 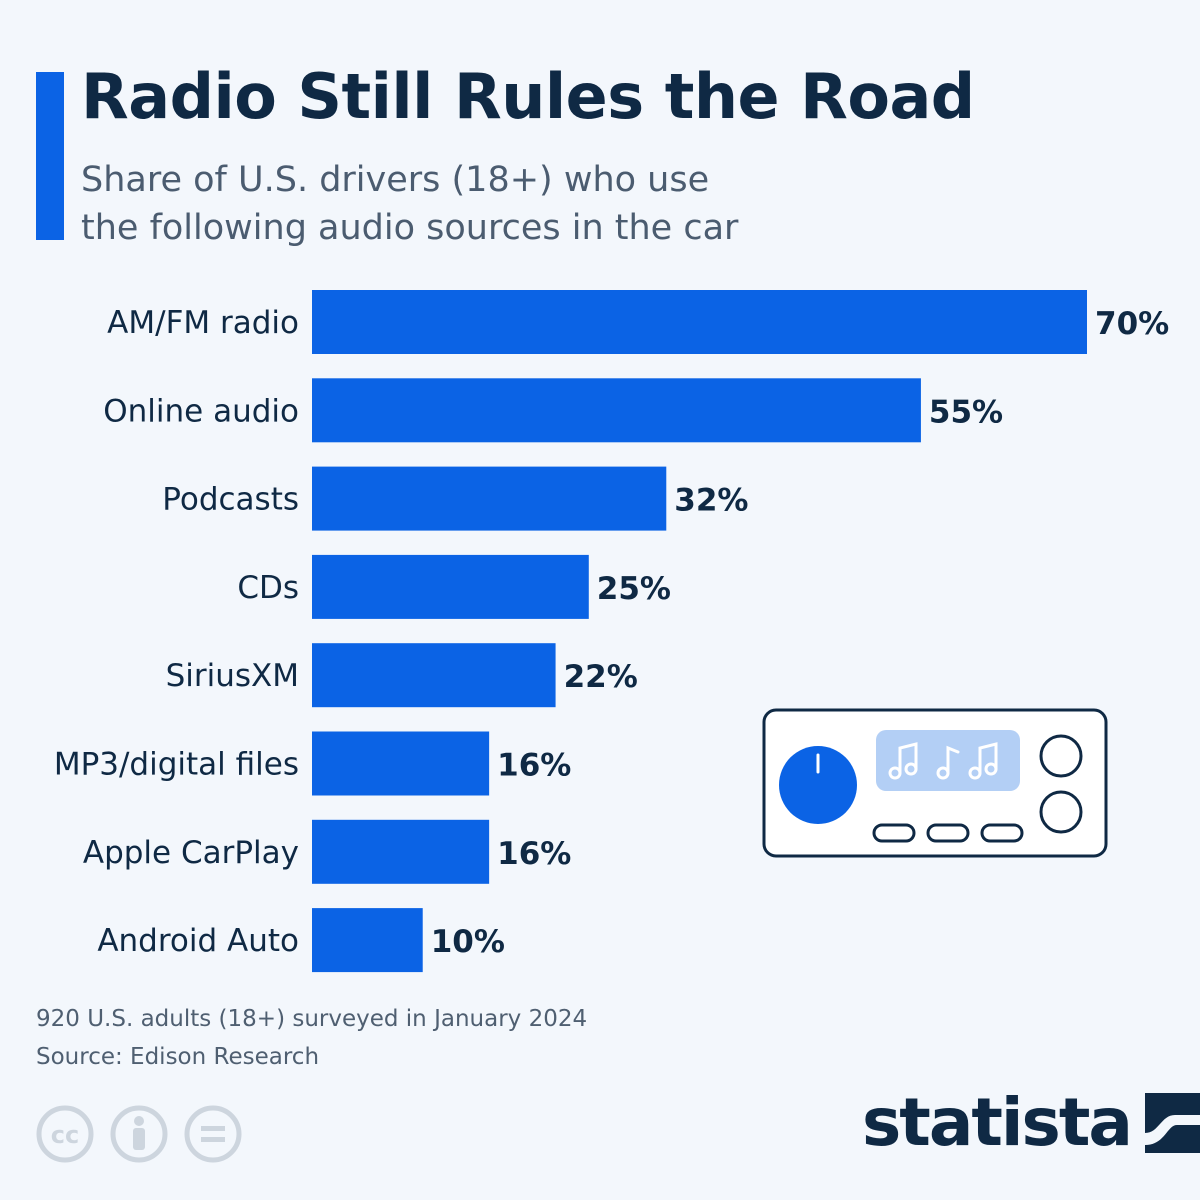 I want to click on svg-text: cc, so click(x=65, y=1135).